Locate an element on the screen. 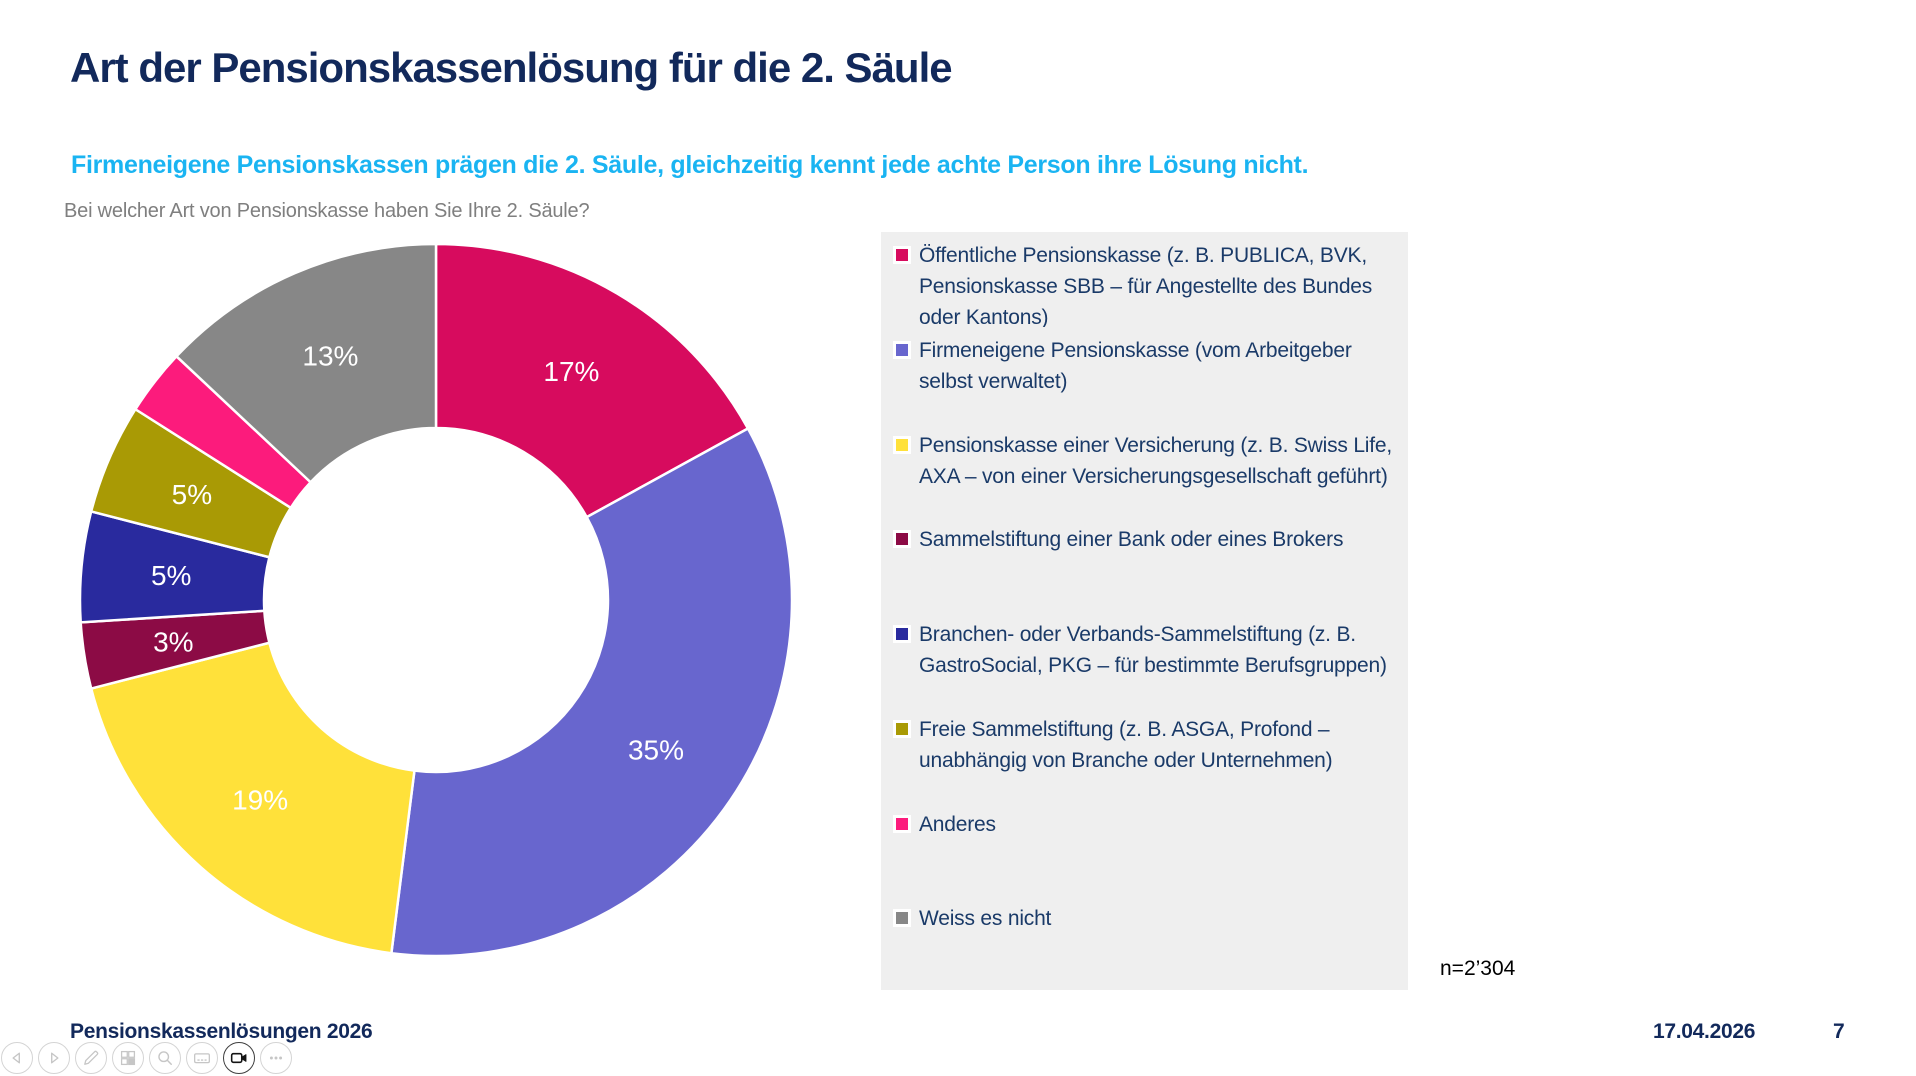 The height and width of the screenshot is (1076, 1916). legend-item-label: Weiss es nicht is located at coordinates (985, 919).